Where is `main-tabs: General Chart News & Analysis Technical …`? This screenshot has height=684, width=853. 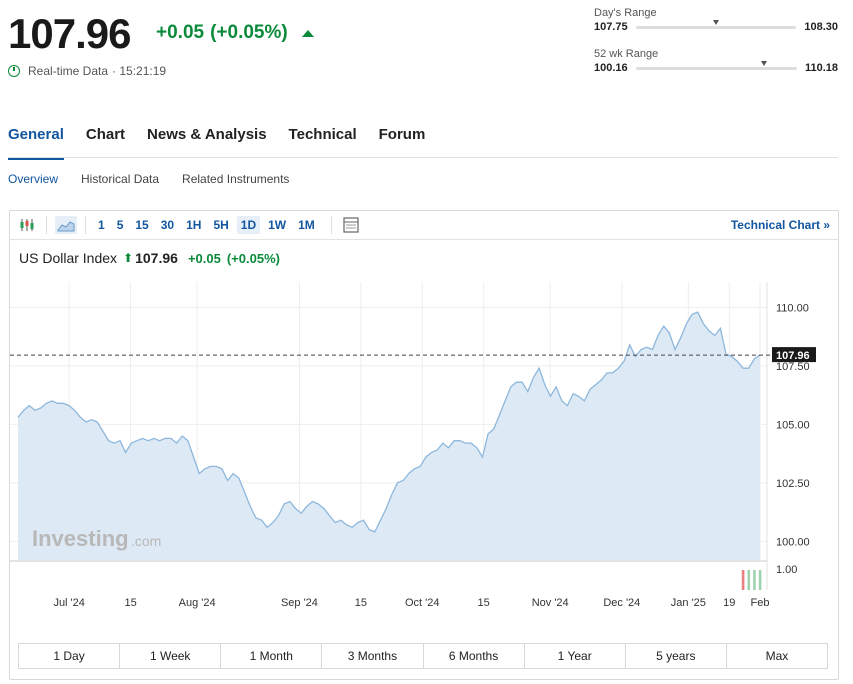
main-tabs: General Chart News & Analysis Technical … is located at coordinates (227, 141).